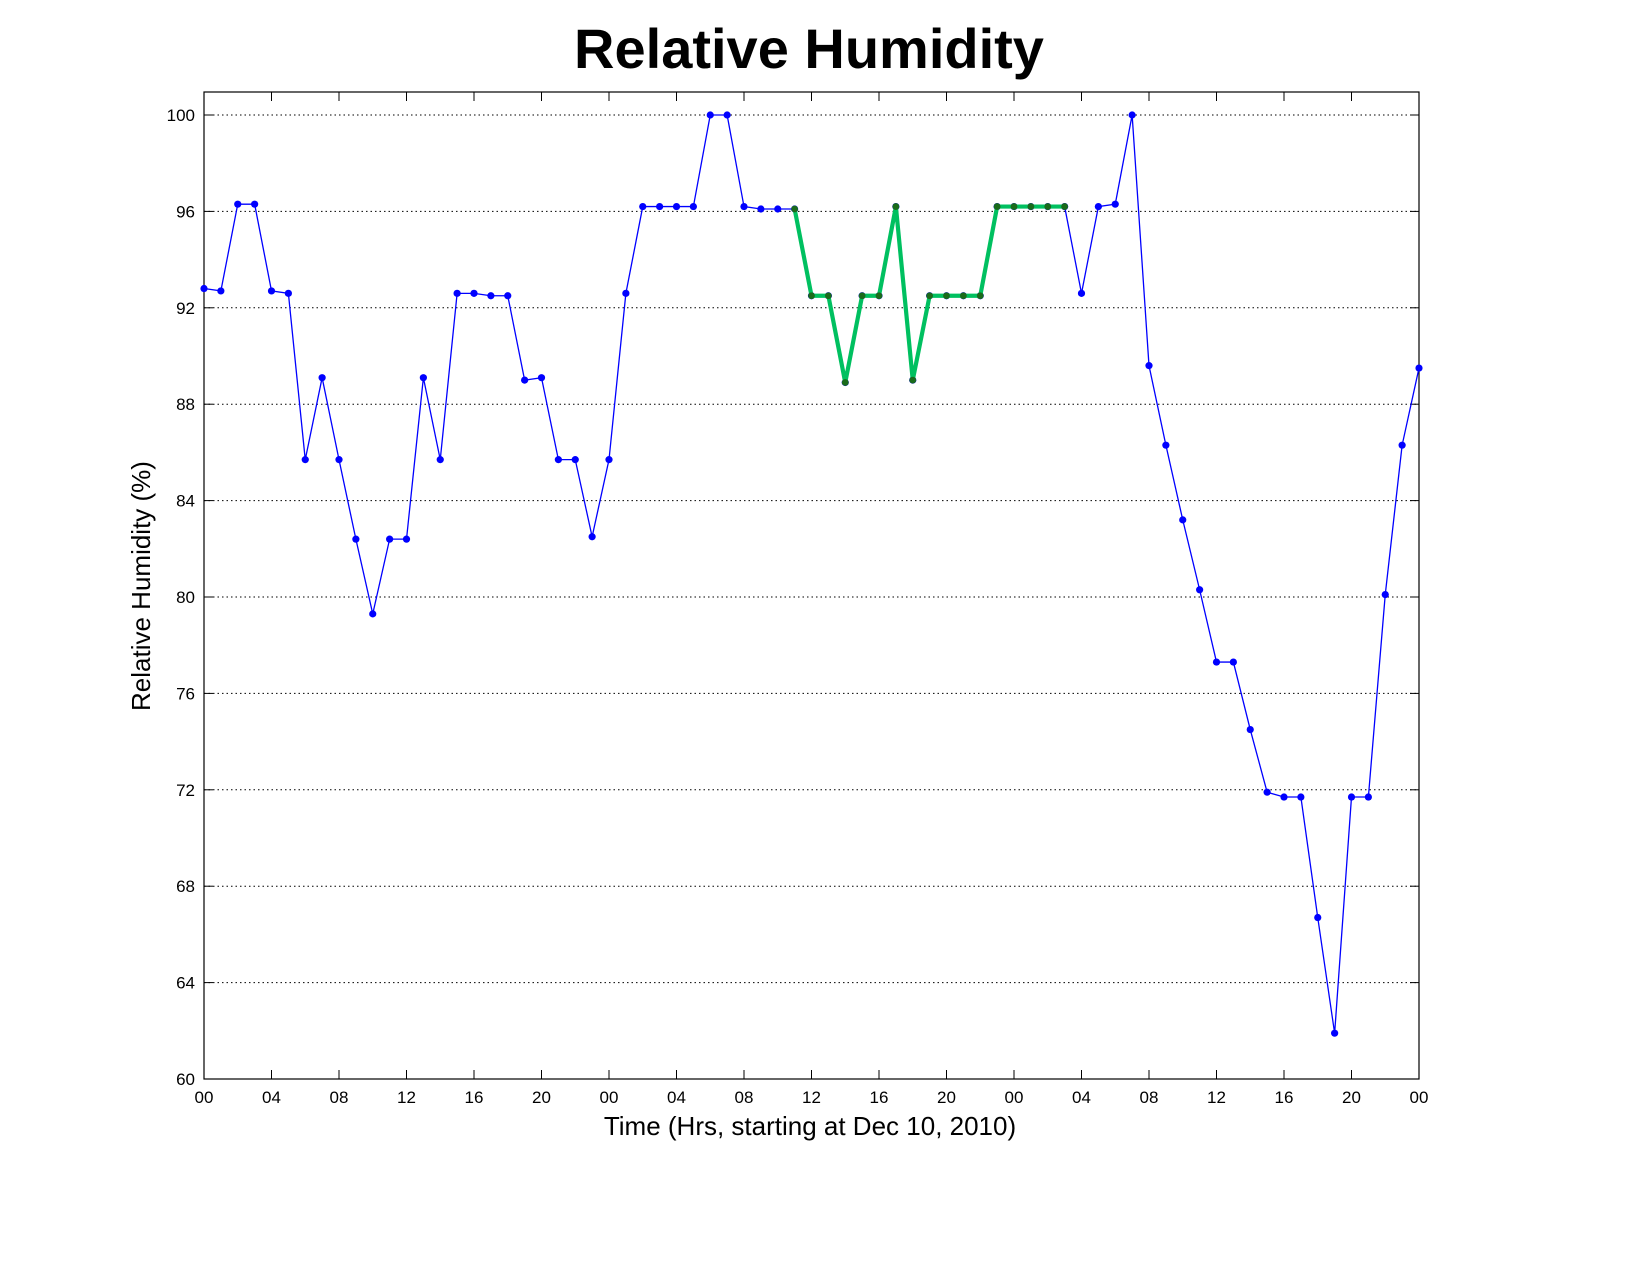 The image size is (1650, 1275). What do you see at coordinates (185, 308) in the screenshot?
I see `y-tick-label: 92` at bounding box center [185, 308].